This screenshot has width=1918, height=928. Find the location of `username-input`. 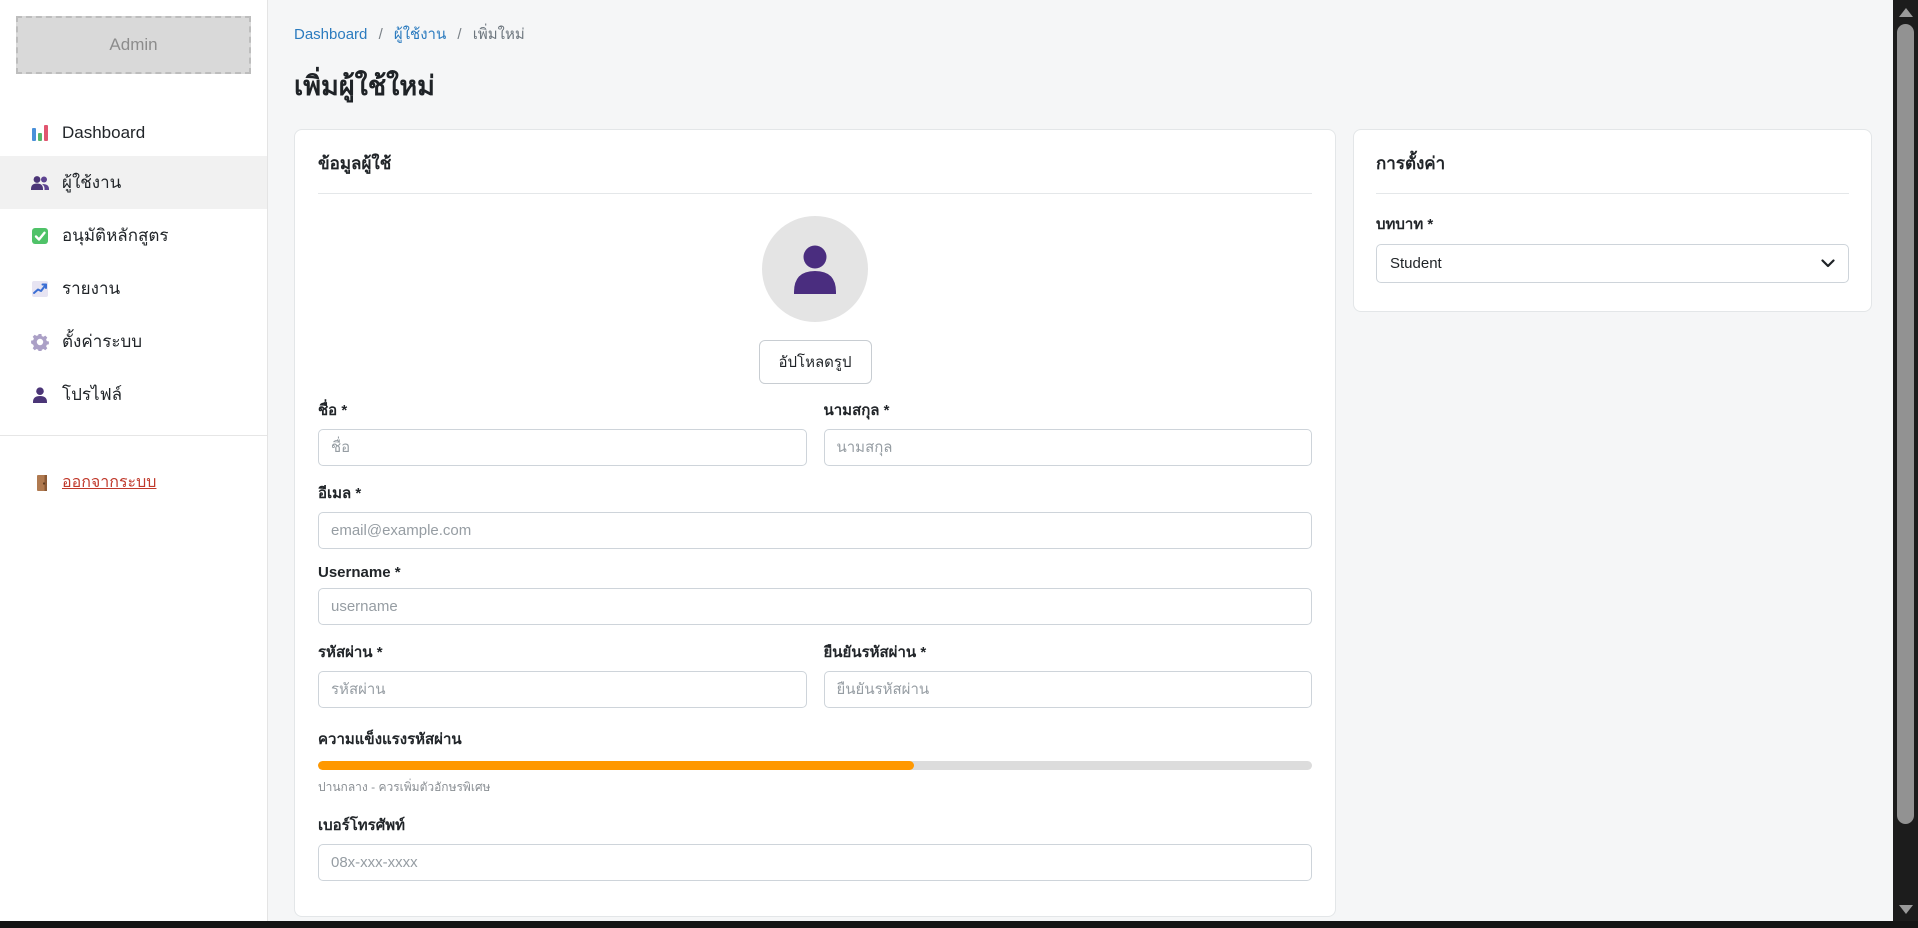

username-input is located at coordinates (815, 606).